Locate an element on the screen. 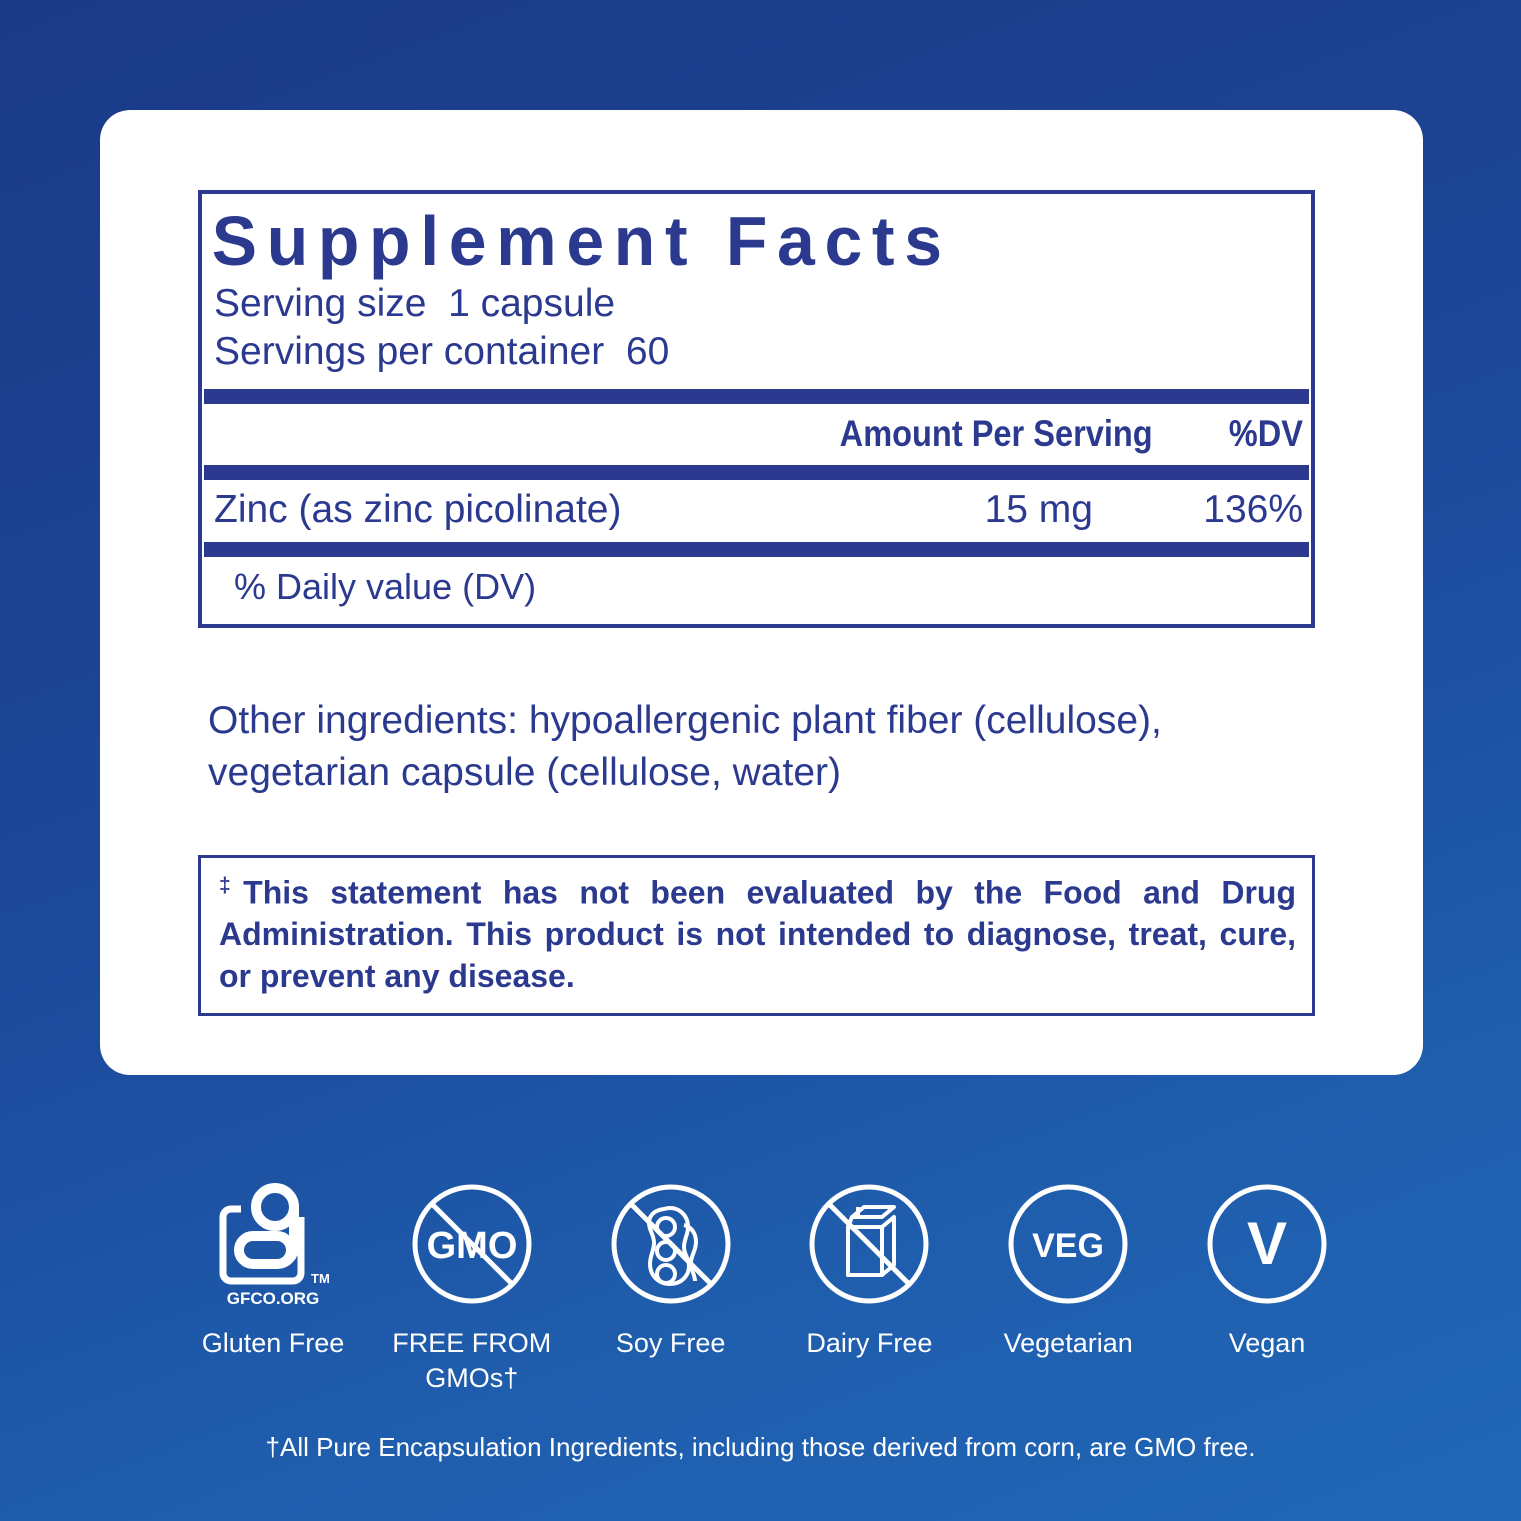  servings-per-container-line: Servings per container 60 is located at coordinates (442, 351).